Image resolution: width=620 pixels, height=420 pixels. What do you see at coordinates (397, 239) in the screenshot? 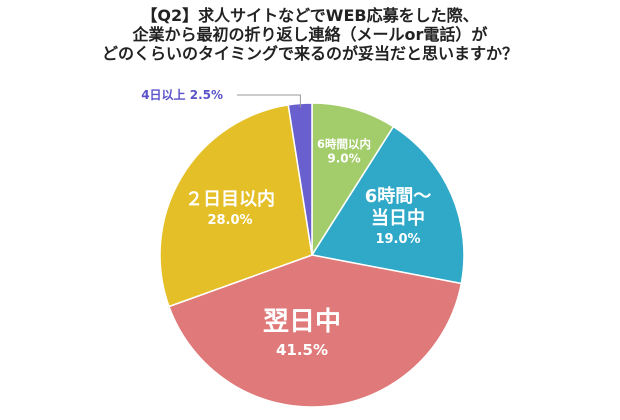
I see `slice-value-2: 19.0%` at bounding box center [397, 239].